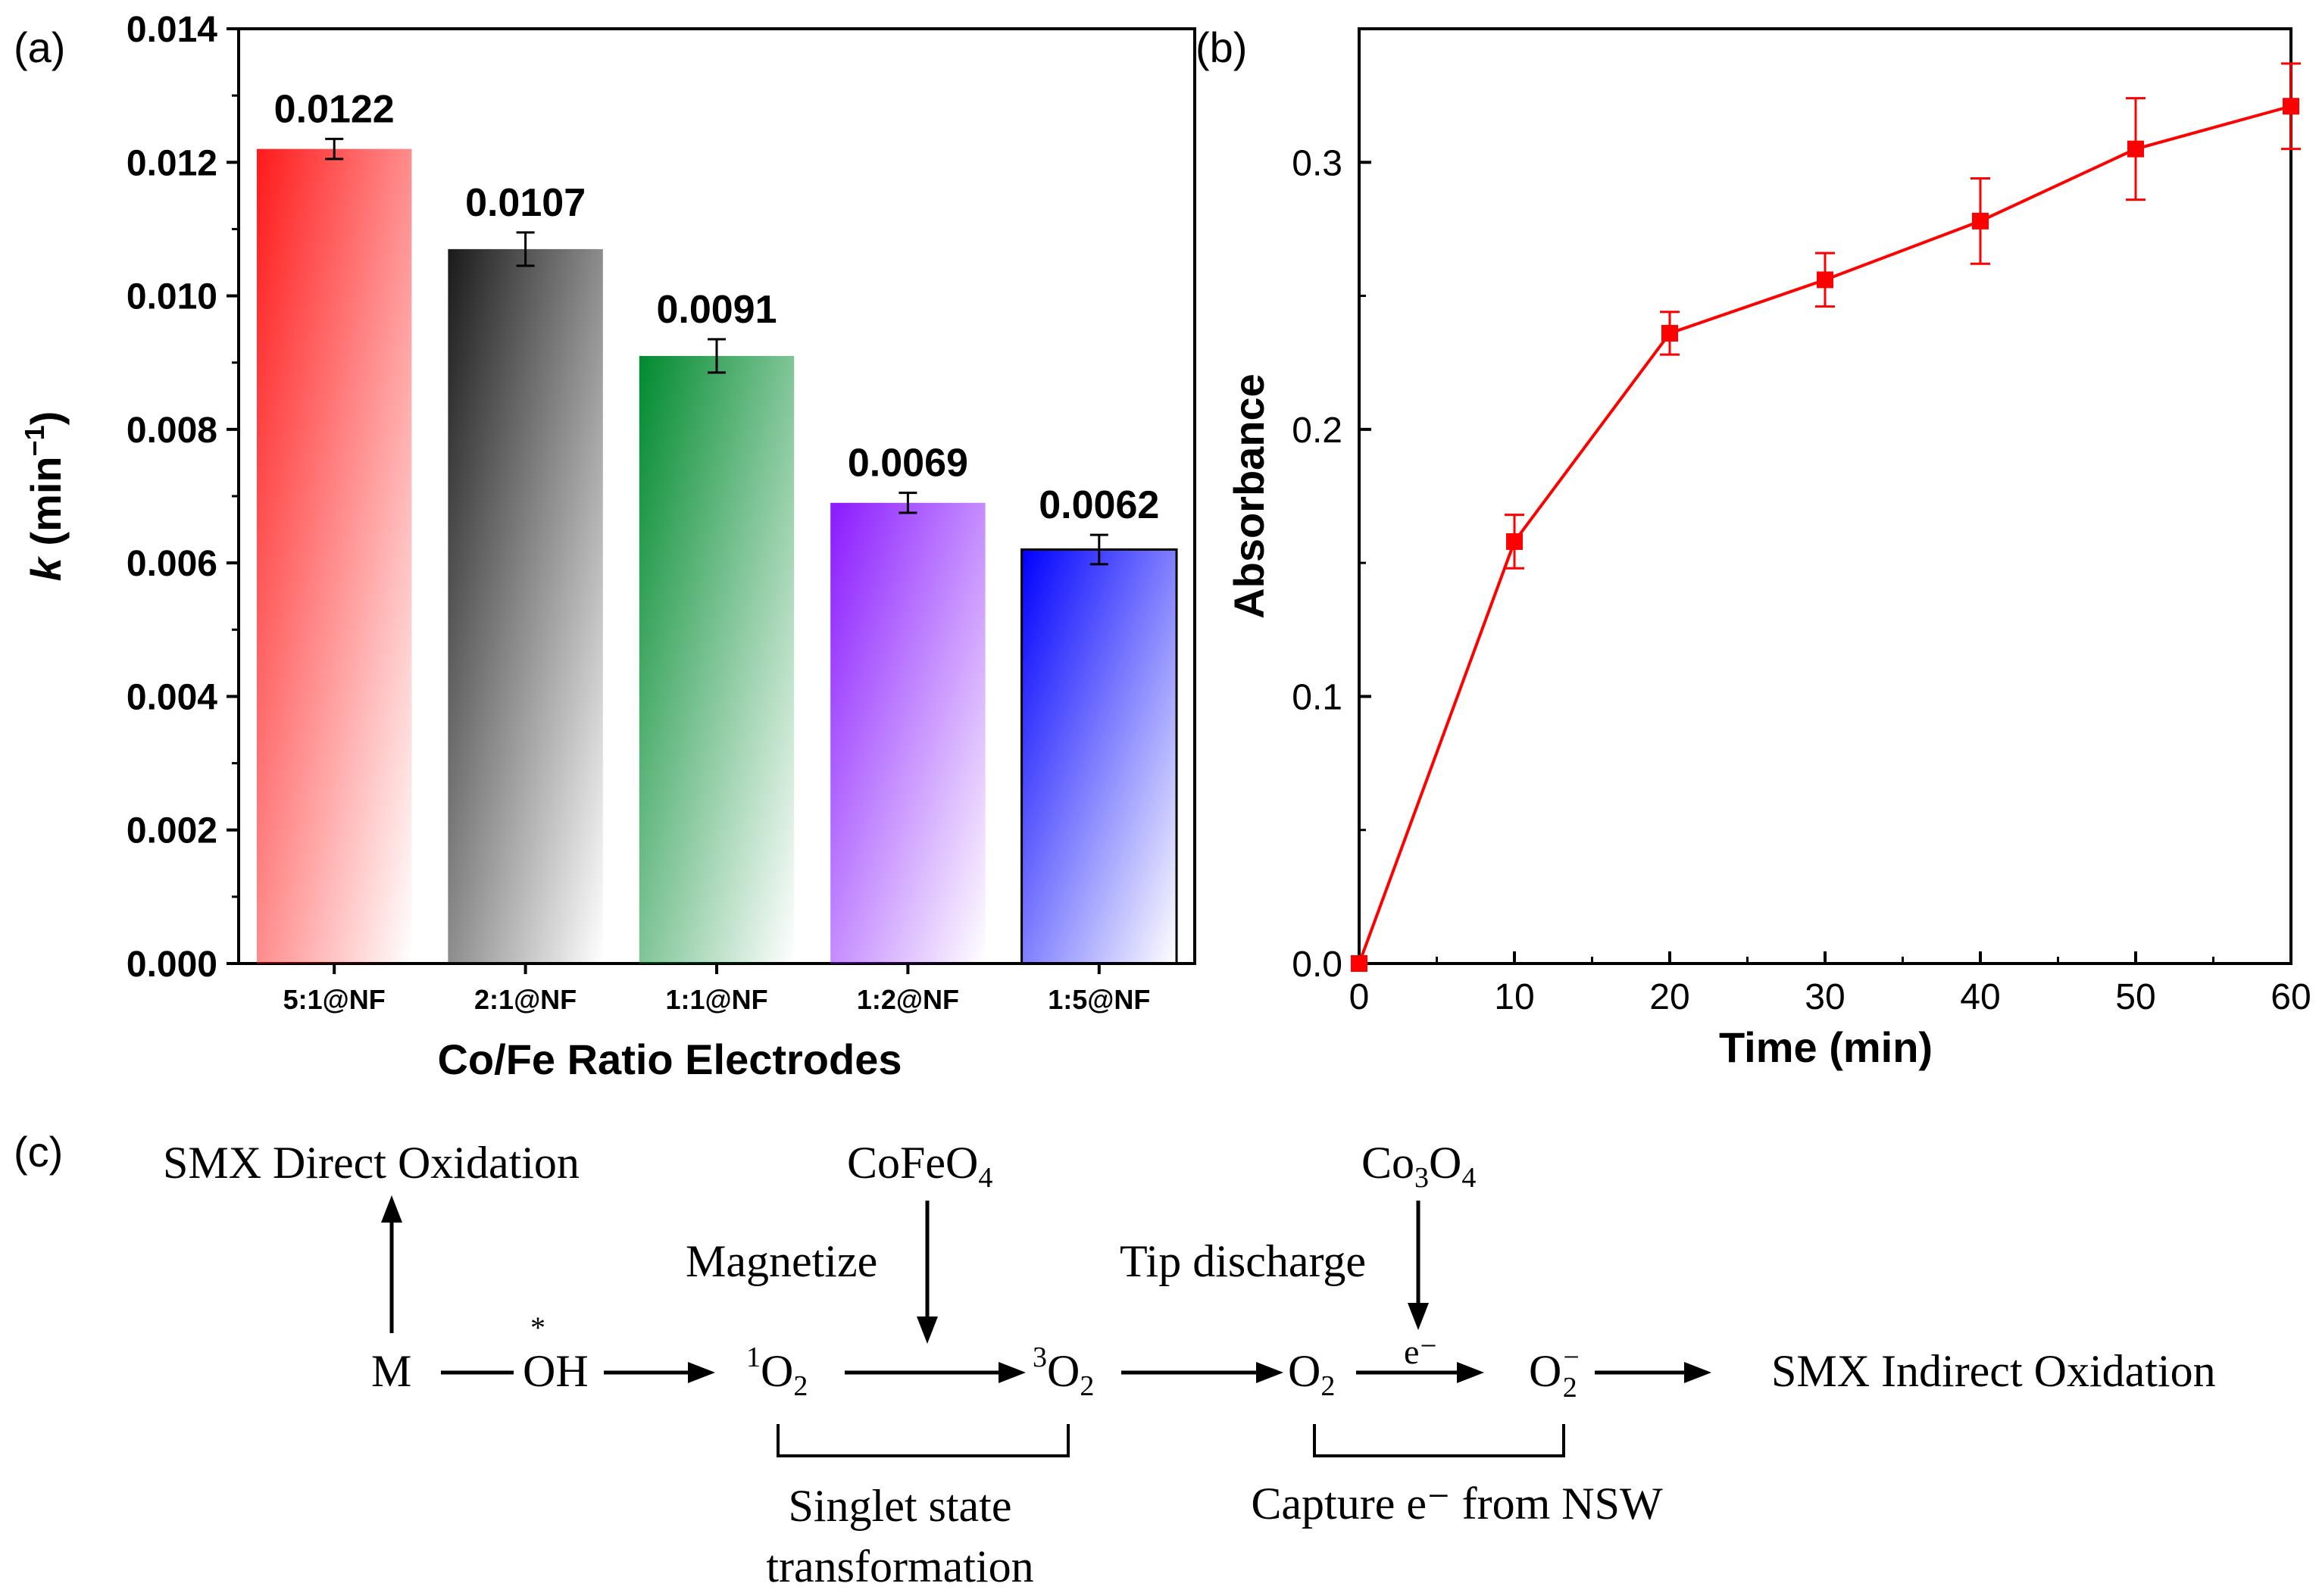  I want to click on y-tick-label: 0.3, so click(1317, 163).